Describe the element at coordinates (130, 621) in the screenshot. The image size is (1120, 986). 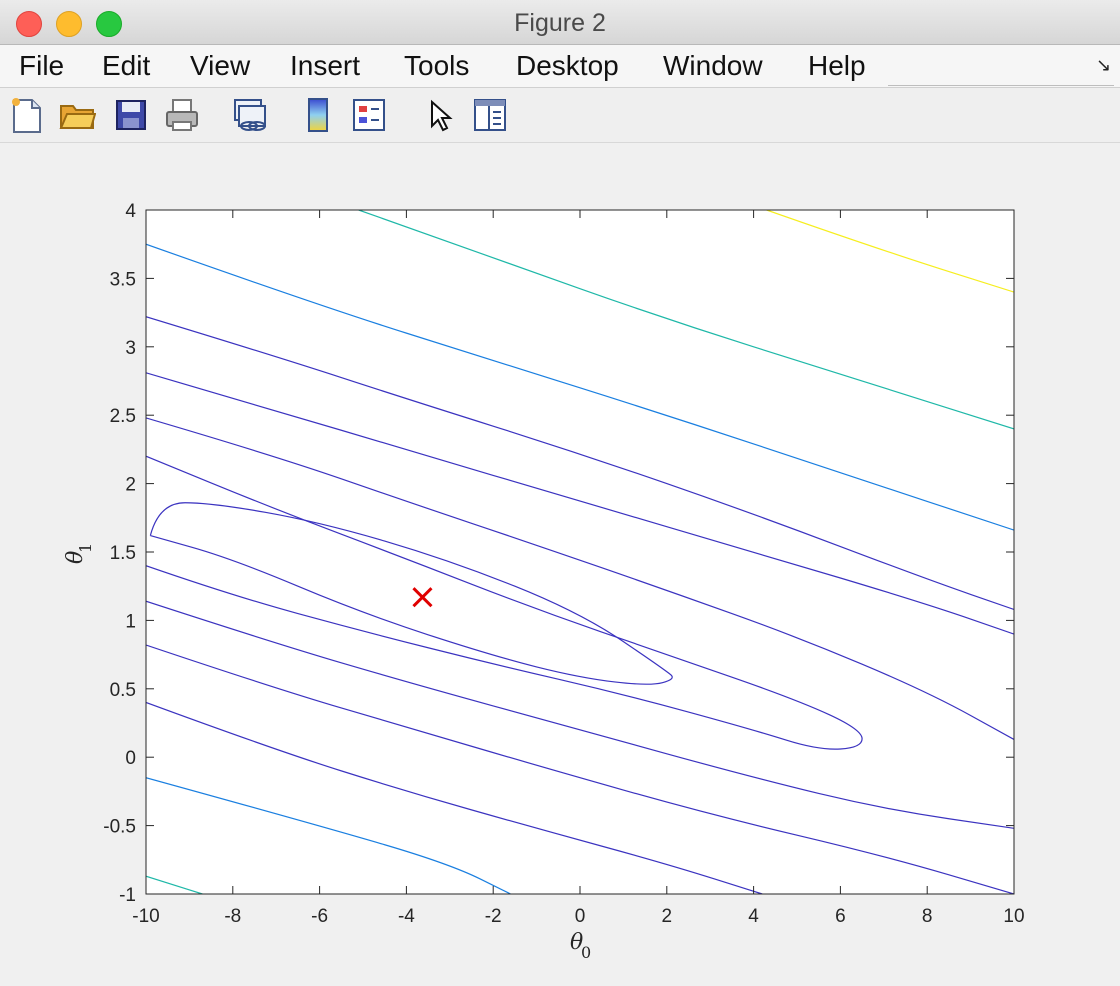
I see `y-tick-label-4: 1` at that location.